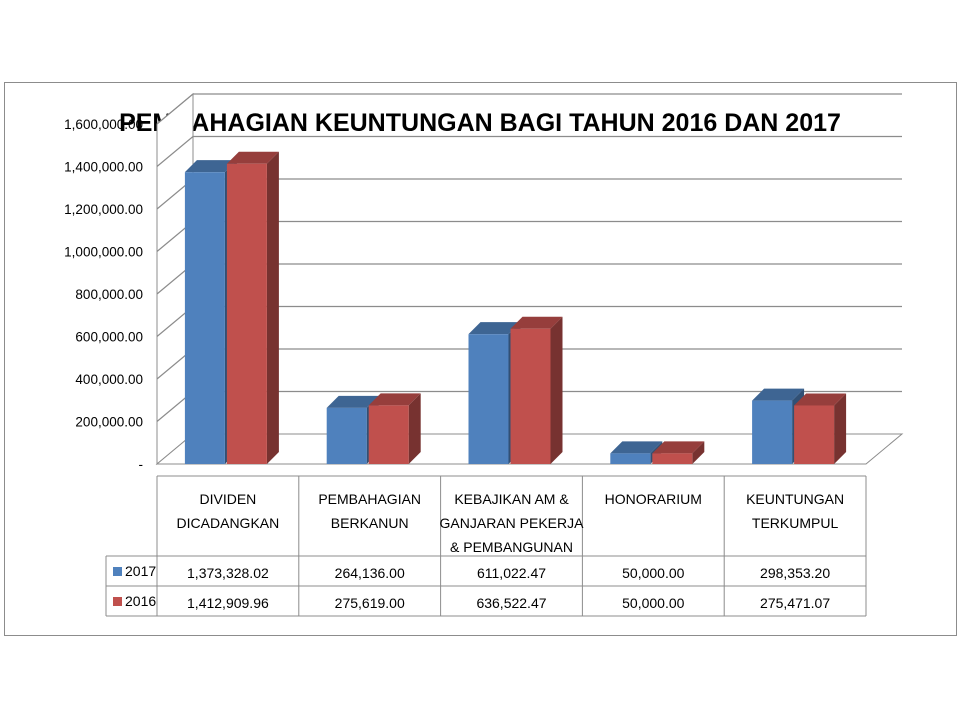 This screenshot has width=960, height=720. What do you see at coordinates (370, 603) in the screenshot?
I see `data-label: 275,619.00` at bounding box center [370, 603].